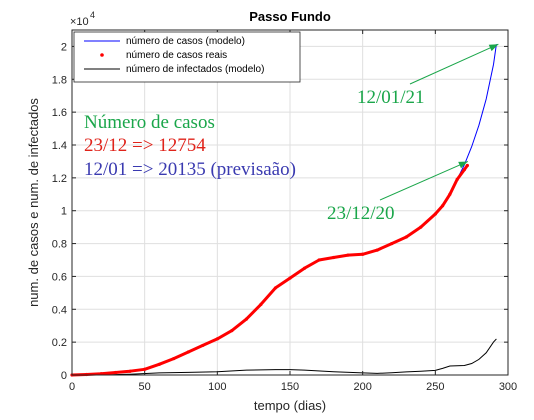 Image resolution: width=534 pixels, height=420 pixels. Describe the element at coordinates (59, 80) in the screenshot. I see `y-tick-label: 1.8` at that location.